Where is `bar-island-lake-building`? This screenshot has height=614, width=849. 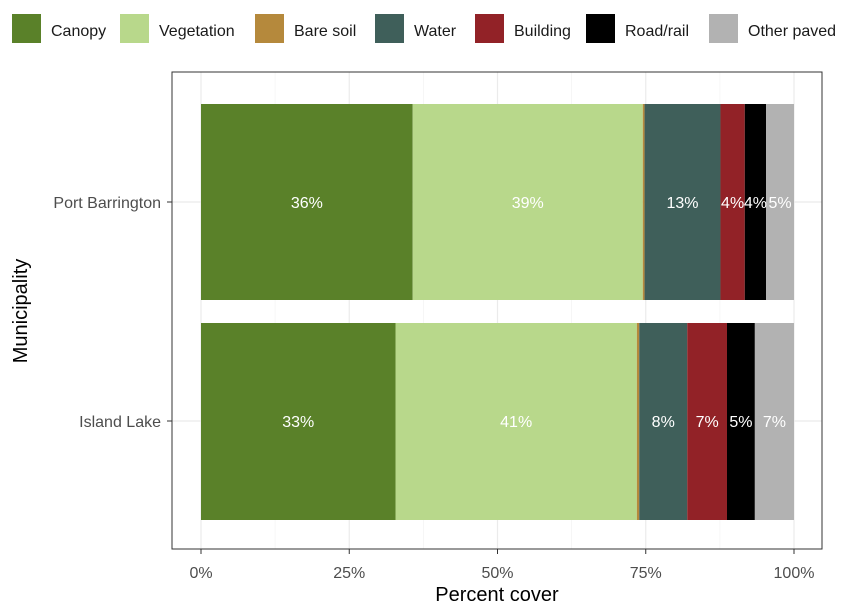
bar-island-lake-building is located at coordinates (707, 421).